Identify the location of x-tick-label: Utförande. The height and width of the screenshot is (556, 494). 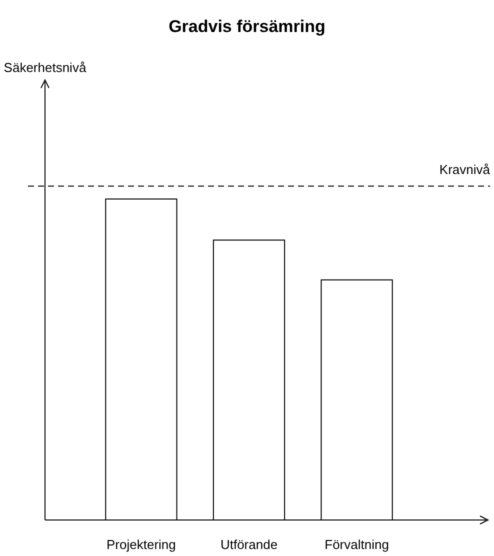
(249, 544).